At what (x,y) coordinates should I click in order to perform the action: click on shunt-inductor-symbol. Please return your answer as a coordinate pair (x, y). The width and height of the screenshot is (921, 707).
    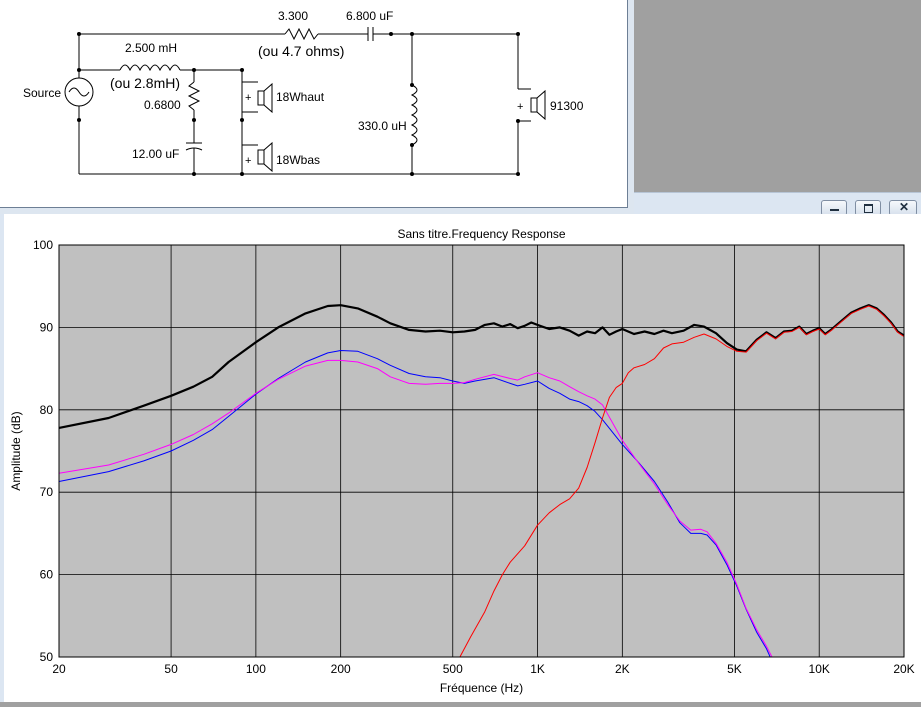
    Looking at the image, I should click on (414, 115).